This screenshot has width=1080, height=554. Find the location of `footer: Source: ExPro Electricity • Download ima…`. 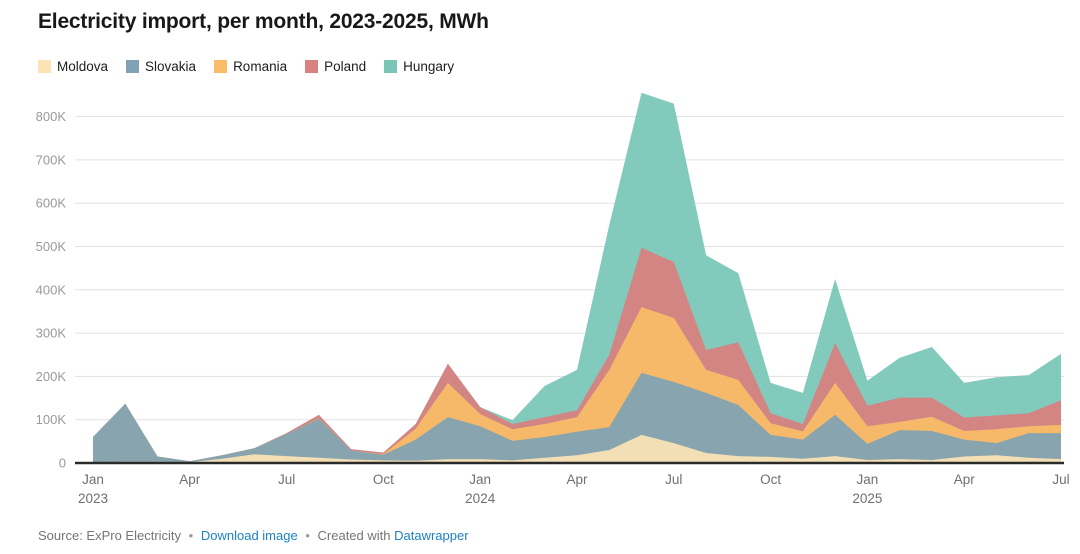

footer: Source: ExPro Electricity • Download ima… is located at coordinates (253, 535).